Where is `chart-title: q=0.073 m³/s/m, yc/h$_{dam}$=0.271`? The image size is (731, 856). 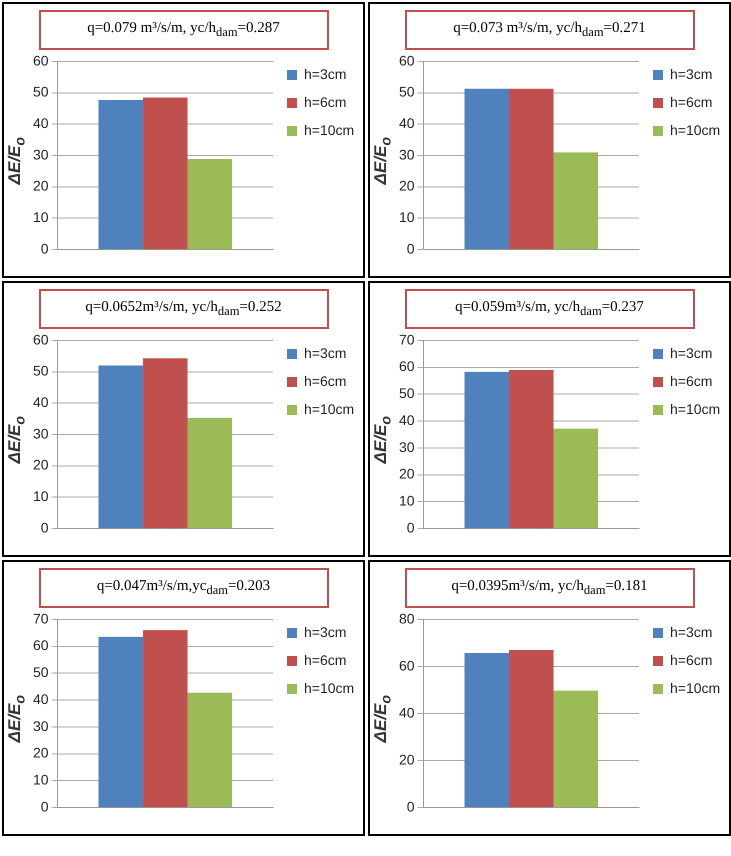 chart-title: q=0.073 m³/s/m, yc/h$_{dam}$=0.271 is located at coordinates (549, 30).